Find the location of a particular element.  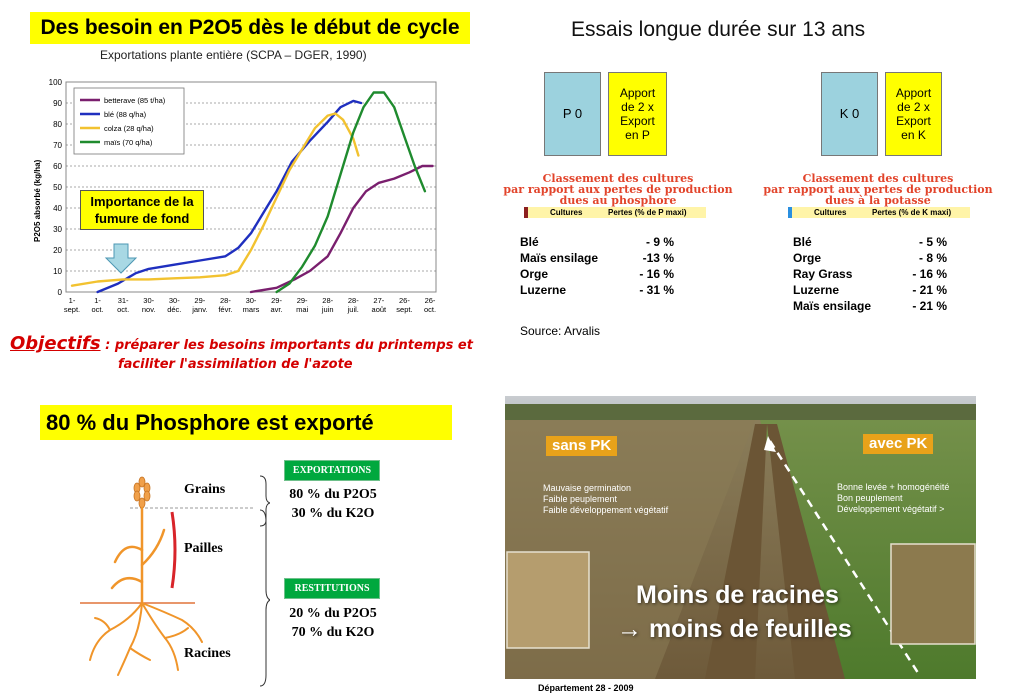

y-tick-label: 20 is located at coordinates (57, 250).